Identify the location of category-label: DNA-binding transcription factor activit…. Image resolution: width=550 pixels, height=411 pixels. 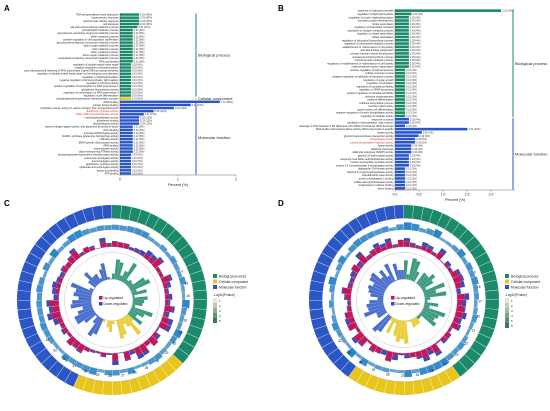
(355, 129).